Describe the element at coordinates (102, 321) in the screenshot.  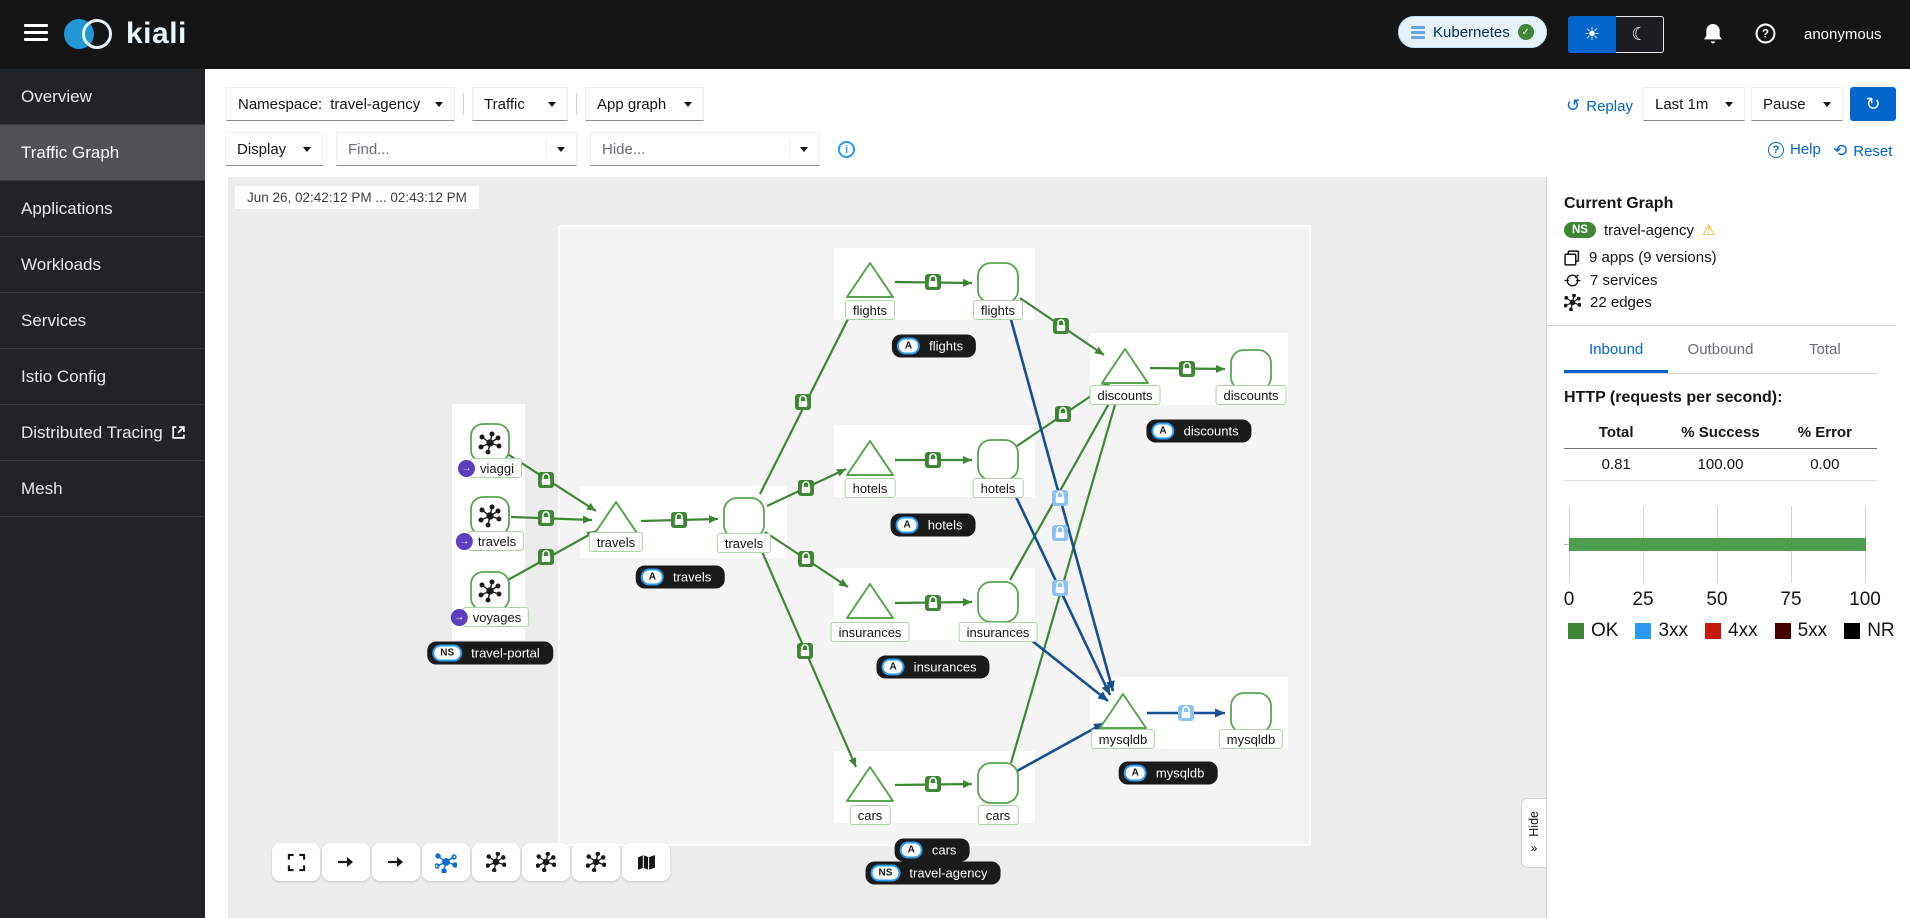
I see `sidebar-item-services: Services` at that location.